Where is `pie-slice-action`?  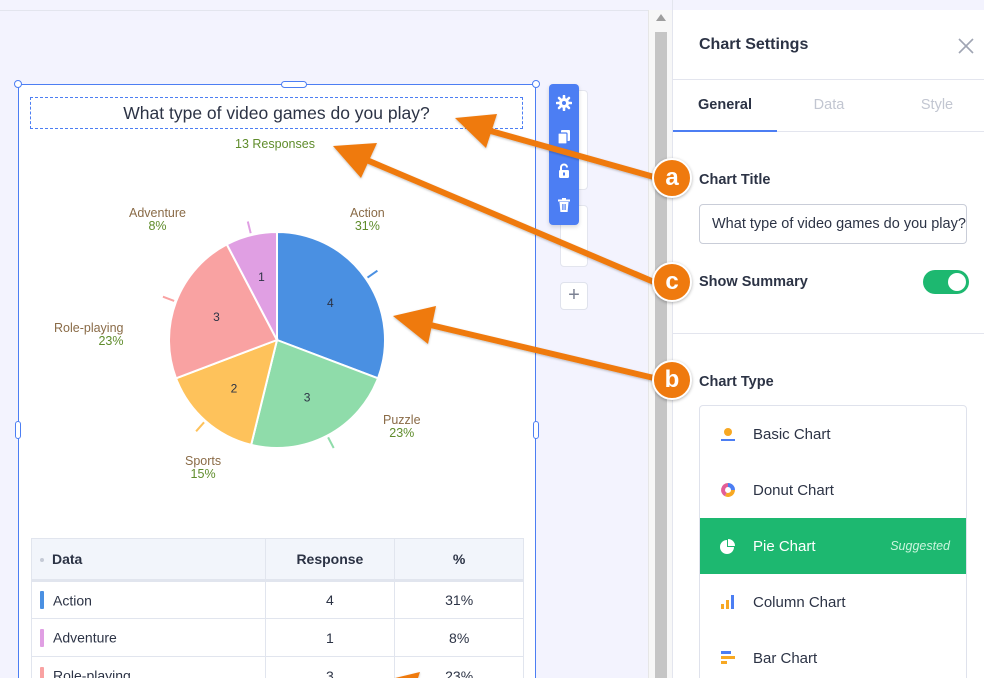
pie-slice-action is located at coordinates (331, 305).